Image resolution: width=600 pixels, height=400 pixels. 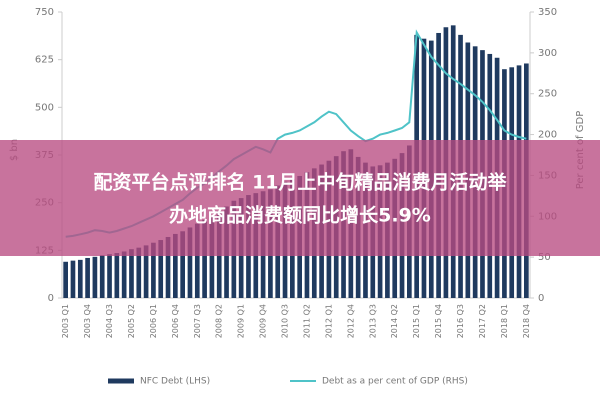 What do you see at coordinates (394, 321) in the screenshot?
I see `x-tick-label: 2014 Q2` at bounding box center [394, 321].